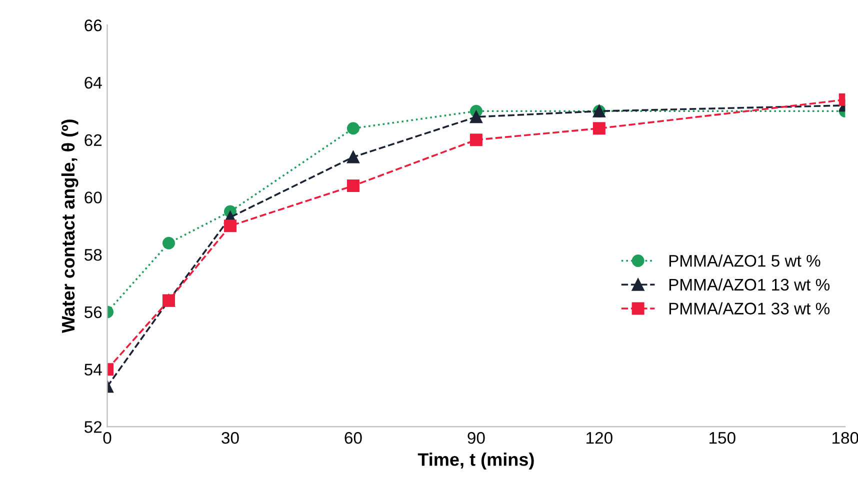 The height and width of the screenshot is (502, 858). What do you see at coordinates (93, 254) in the screenshot?
I see `y-tick-label: 58` at bounding box center [93, 254].